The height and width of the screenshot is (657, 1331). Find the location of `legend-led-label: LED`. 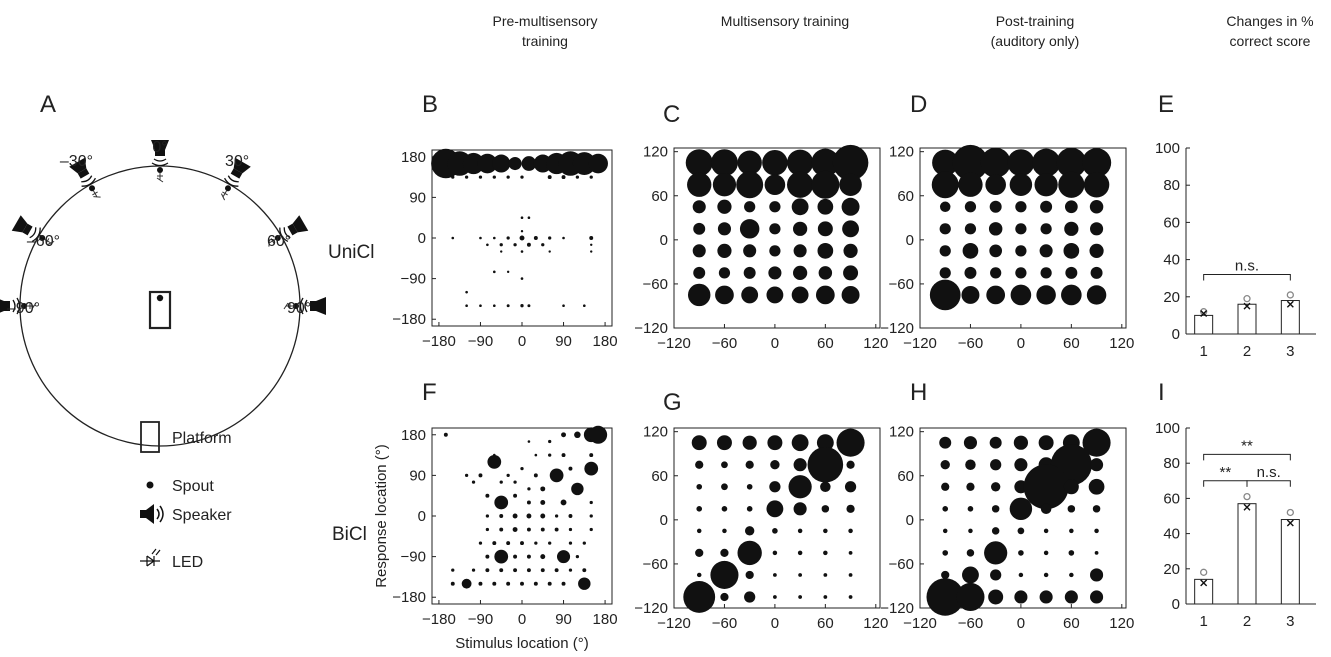

legend-led-label: LED is located at coordinates (187, 562).